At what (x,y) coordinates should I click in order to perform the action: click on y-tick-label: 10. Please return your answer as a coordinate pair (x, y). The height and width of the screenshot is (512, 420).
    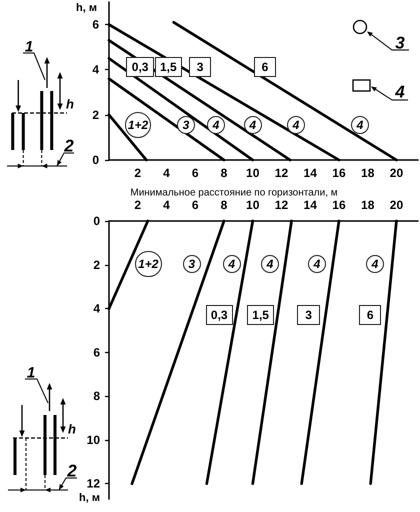
    Looking at the image, I should click on (93, 439).